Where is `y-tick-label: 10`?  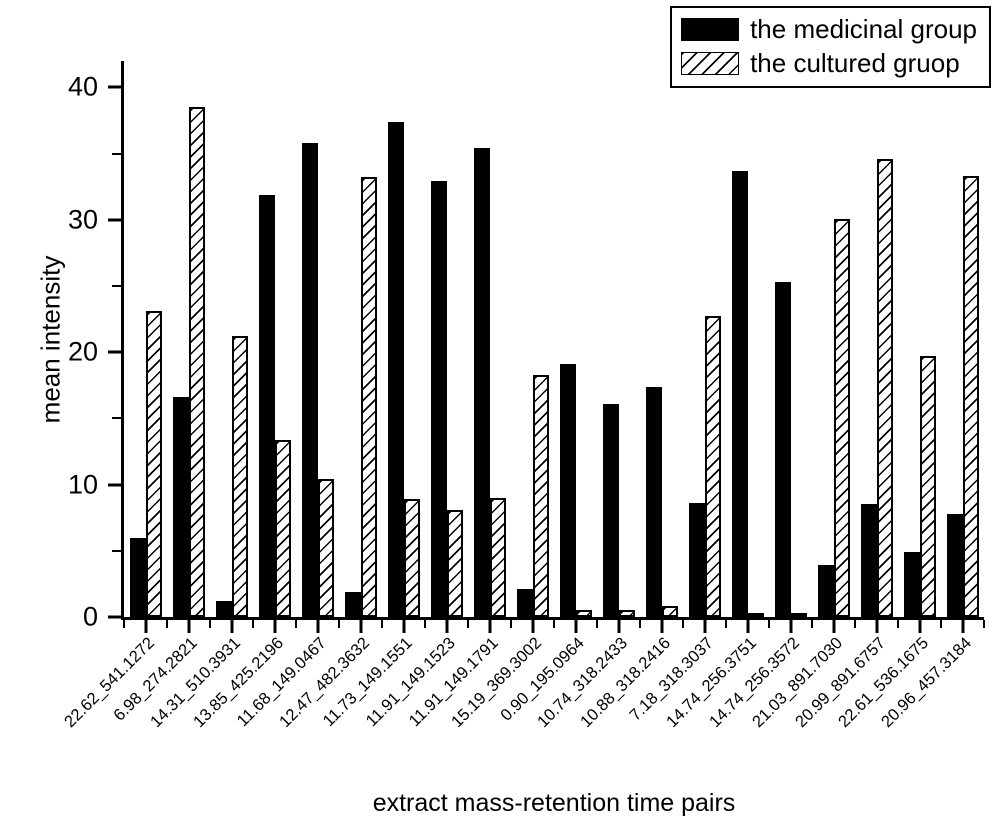 y-tick-label: 10 is located at coordinates (82, 484).